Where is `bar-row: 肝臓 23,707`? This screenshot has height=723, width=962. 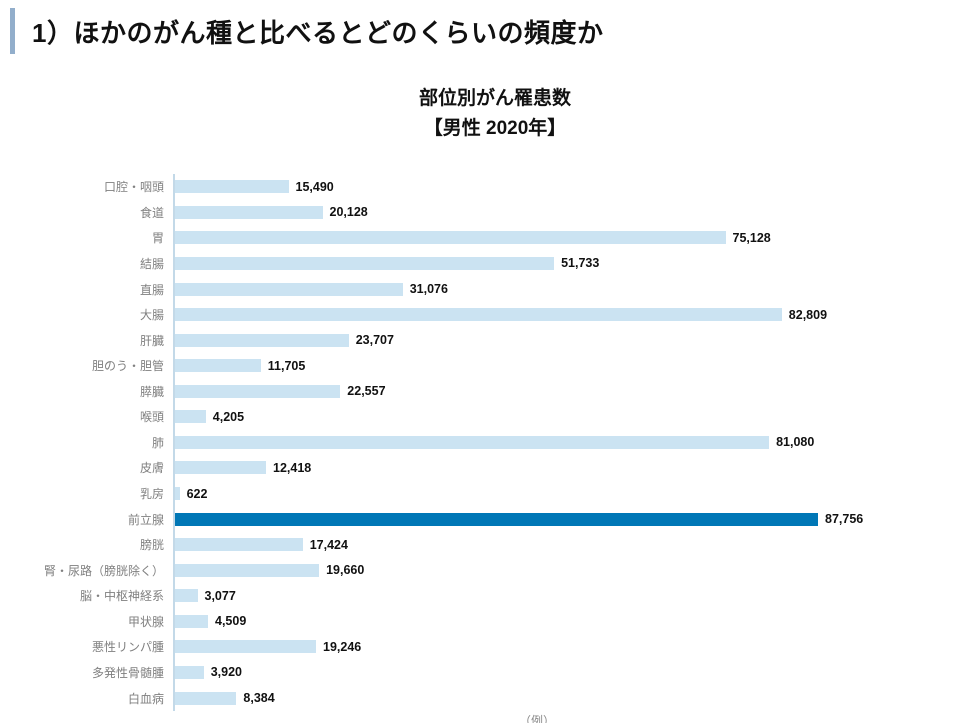 bar-row: 肝臓 23,707 is located at coordinates (477, 340).